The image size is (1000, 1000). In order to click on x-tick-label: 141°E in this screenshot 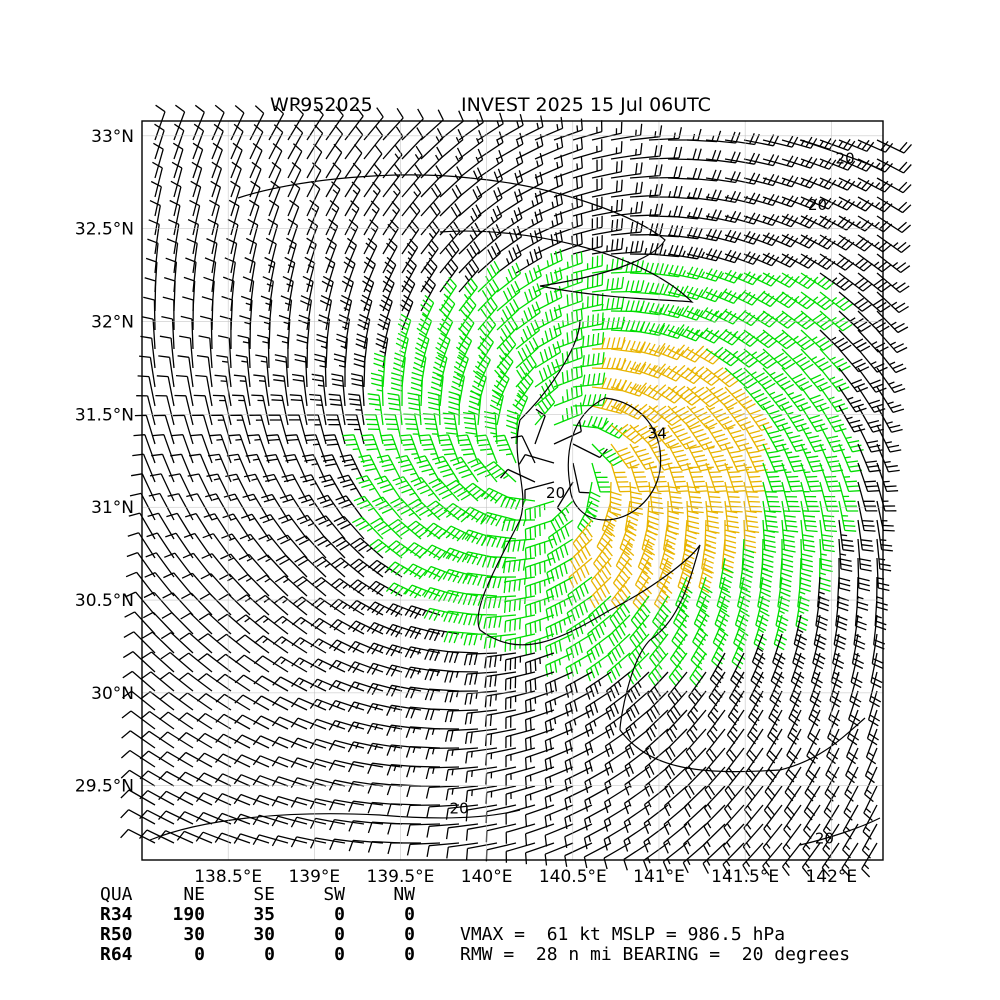, I will do `click(659, 877)`.